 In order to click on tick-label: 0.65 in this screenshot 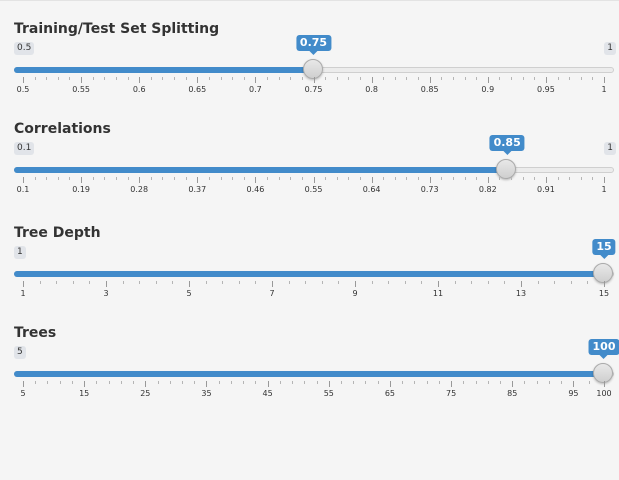, I will do `click(197, 89)`.